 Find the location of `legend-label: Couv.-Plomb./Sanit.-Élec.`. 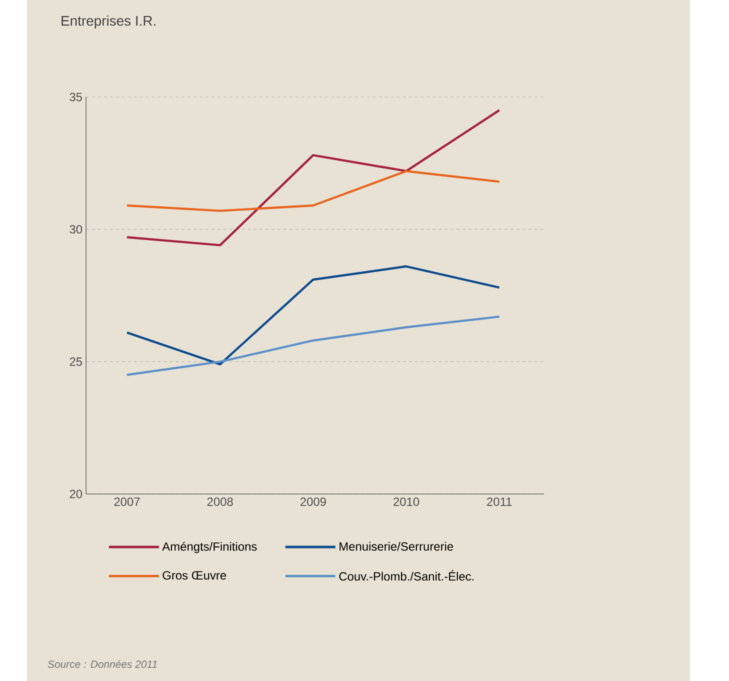

legend-label: Couv.-Plomb./Sanit.-Élec. is located at coordinates (406, 575).